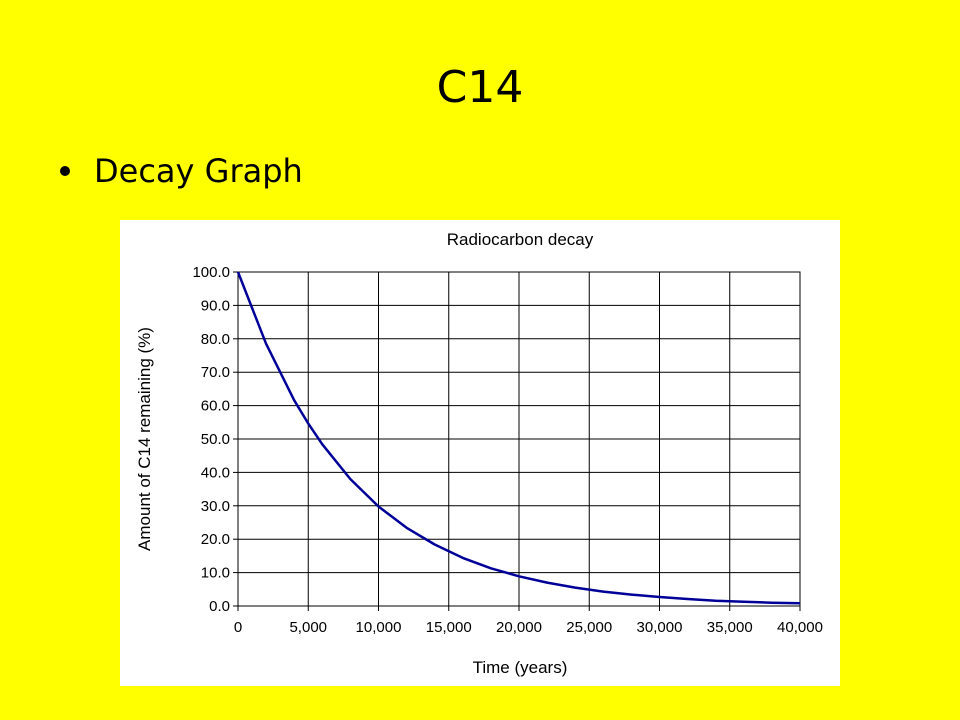  What do you see at coordinates (215, 339) in the screenshot?
I see `y-tick-label: 80.0` at bounding box center [215, 339].